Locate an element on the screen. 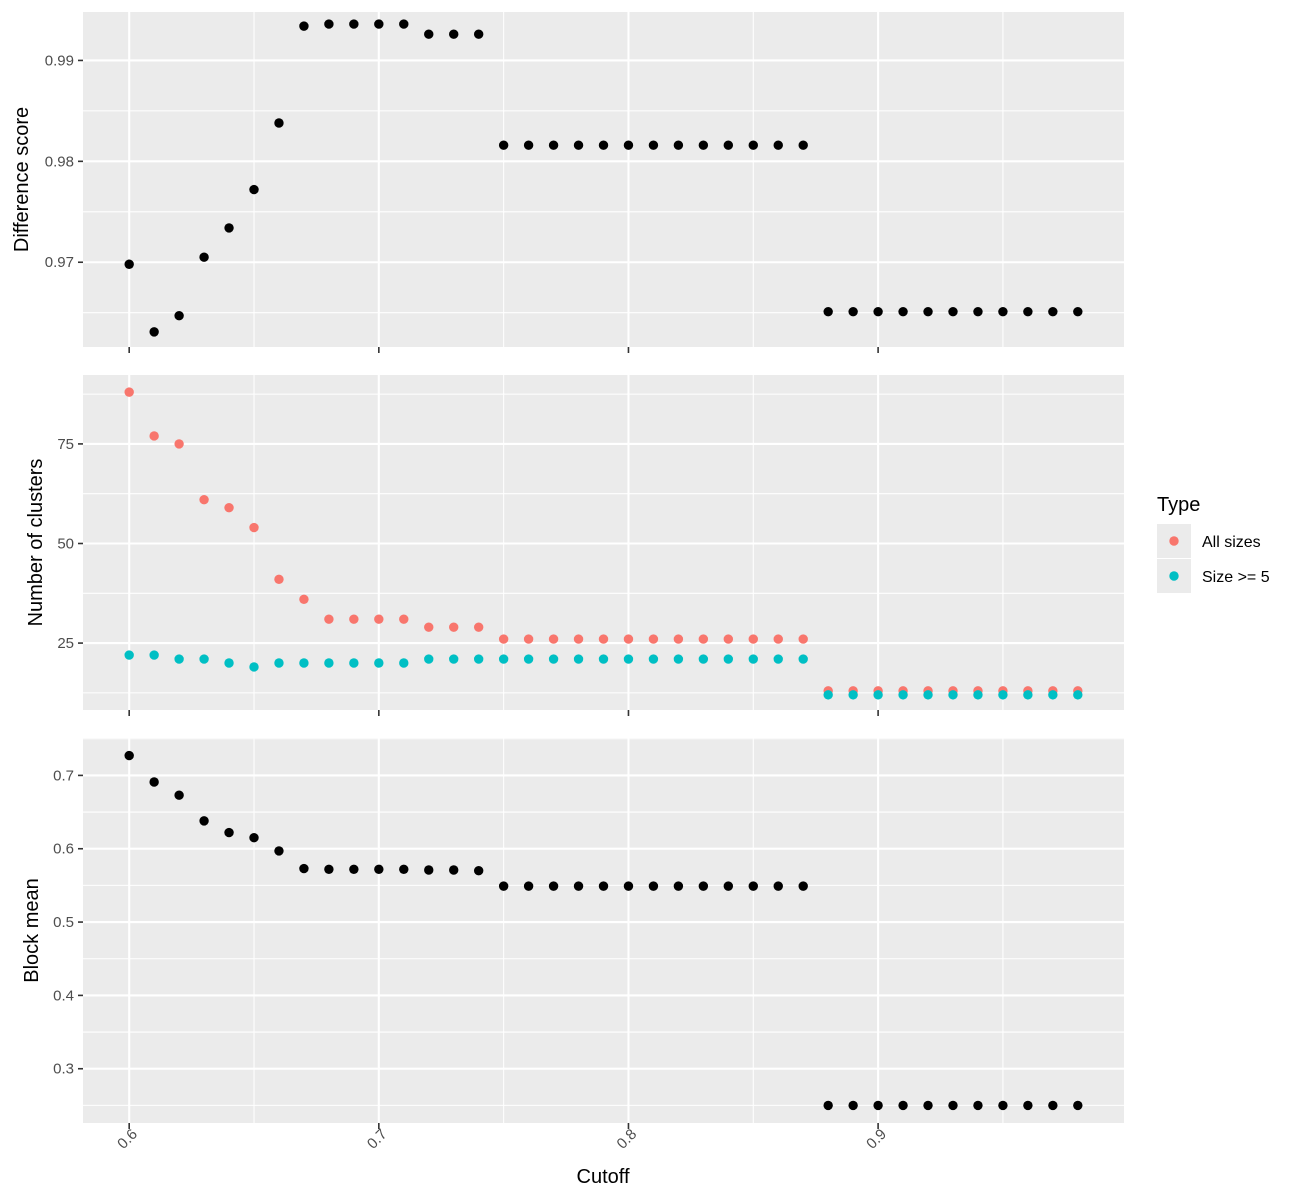 The width and height of the screenshot is (1300, 1200). y-tick-label: 0.4 is located at coordinates (63, 995).